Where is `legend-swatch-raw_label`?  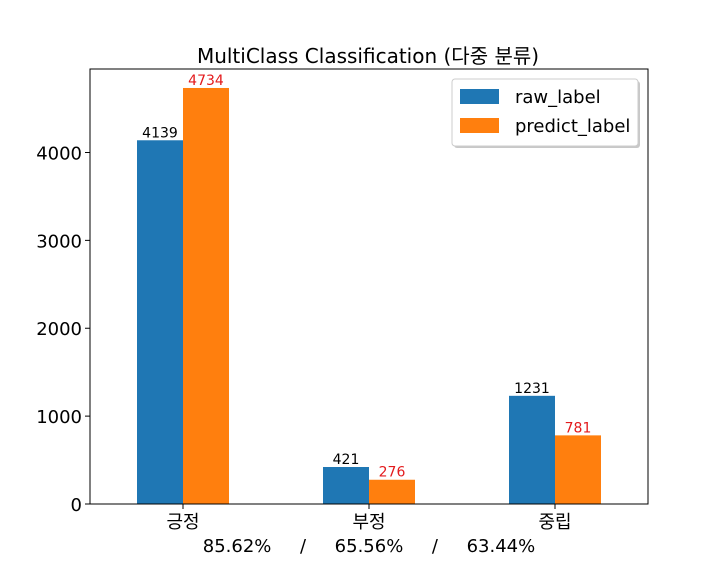
legend-swatch-raw_label is located at coordinates (479, 96).